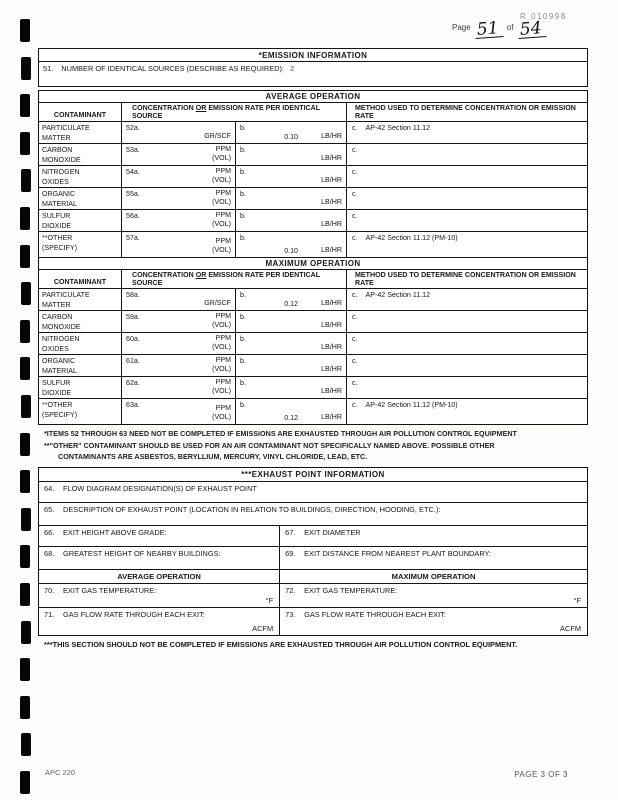  What do you see at coordinates (61, 344) in the screenshot?
I see `contaminant-name: NITROGEN OXIDES` at bounding box center [61, 344].